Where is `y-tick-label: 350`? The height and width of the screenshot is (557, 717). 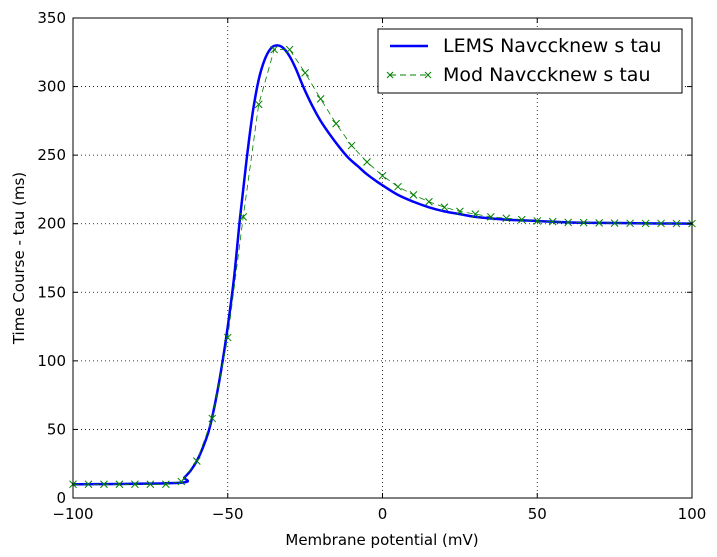 y-tick-label: 350 is located at coordinates (51, 18).